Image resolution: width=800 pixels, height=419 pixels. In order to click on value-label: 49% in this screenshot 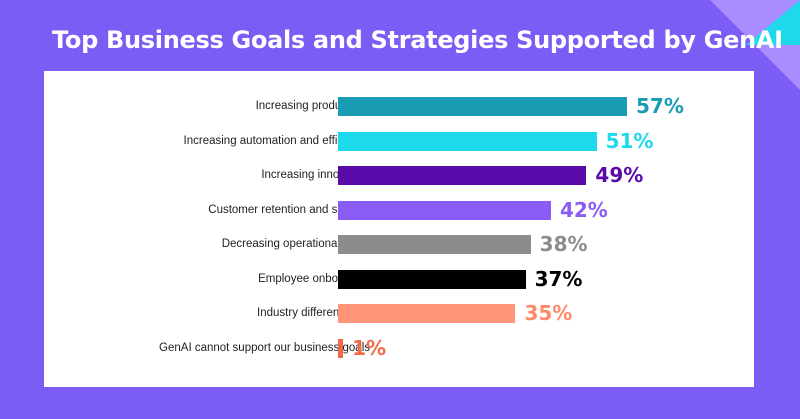, I will do `click(619, 175)`.